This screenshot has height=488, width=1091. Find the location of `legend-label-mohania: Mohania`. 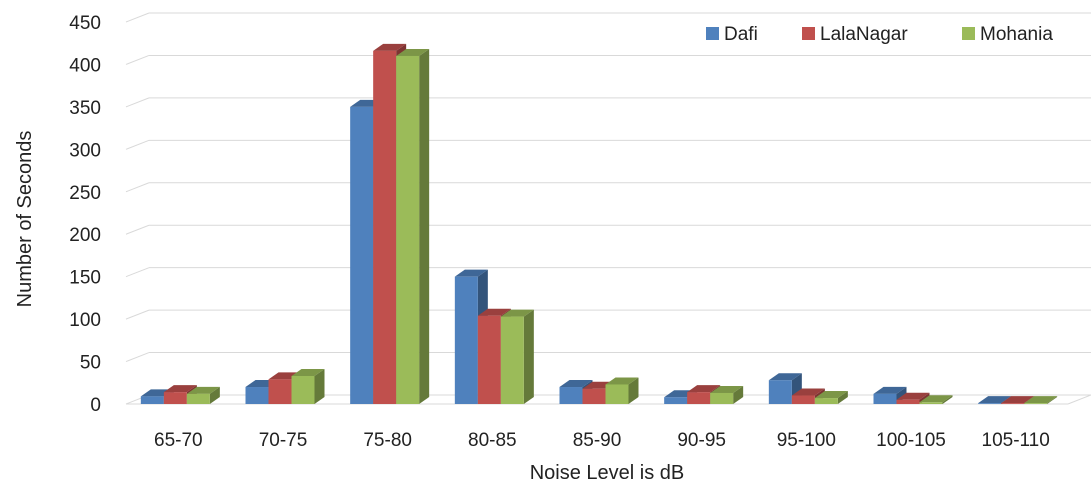

legend-label-mohania: Mohania is located at coordinates (1016, 34).